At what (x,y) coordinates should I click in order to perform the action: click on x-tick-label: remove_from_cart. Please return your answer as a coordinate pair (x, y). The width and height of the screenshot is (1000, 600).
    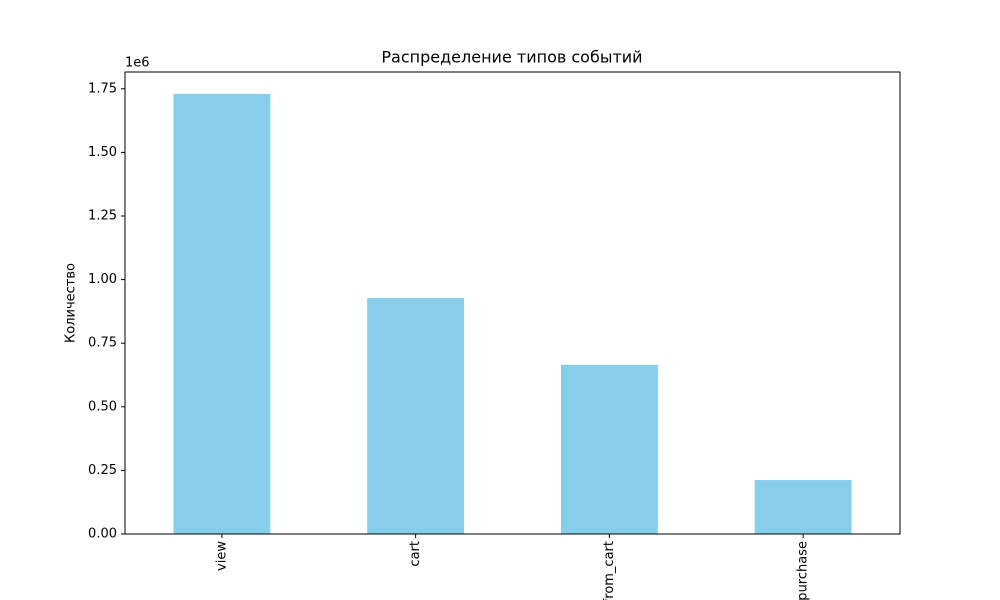
    Looking at the image, I should click on (609, 570).